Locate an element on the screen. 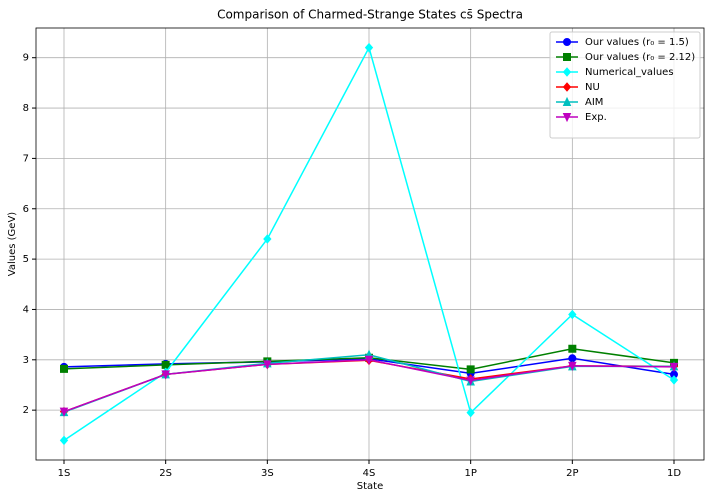  x-tick-label: 1D is located at coordinates (674, 473).